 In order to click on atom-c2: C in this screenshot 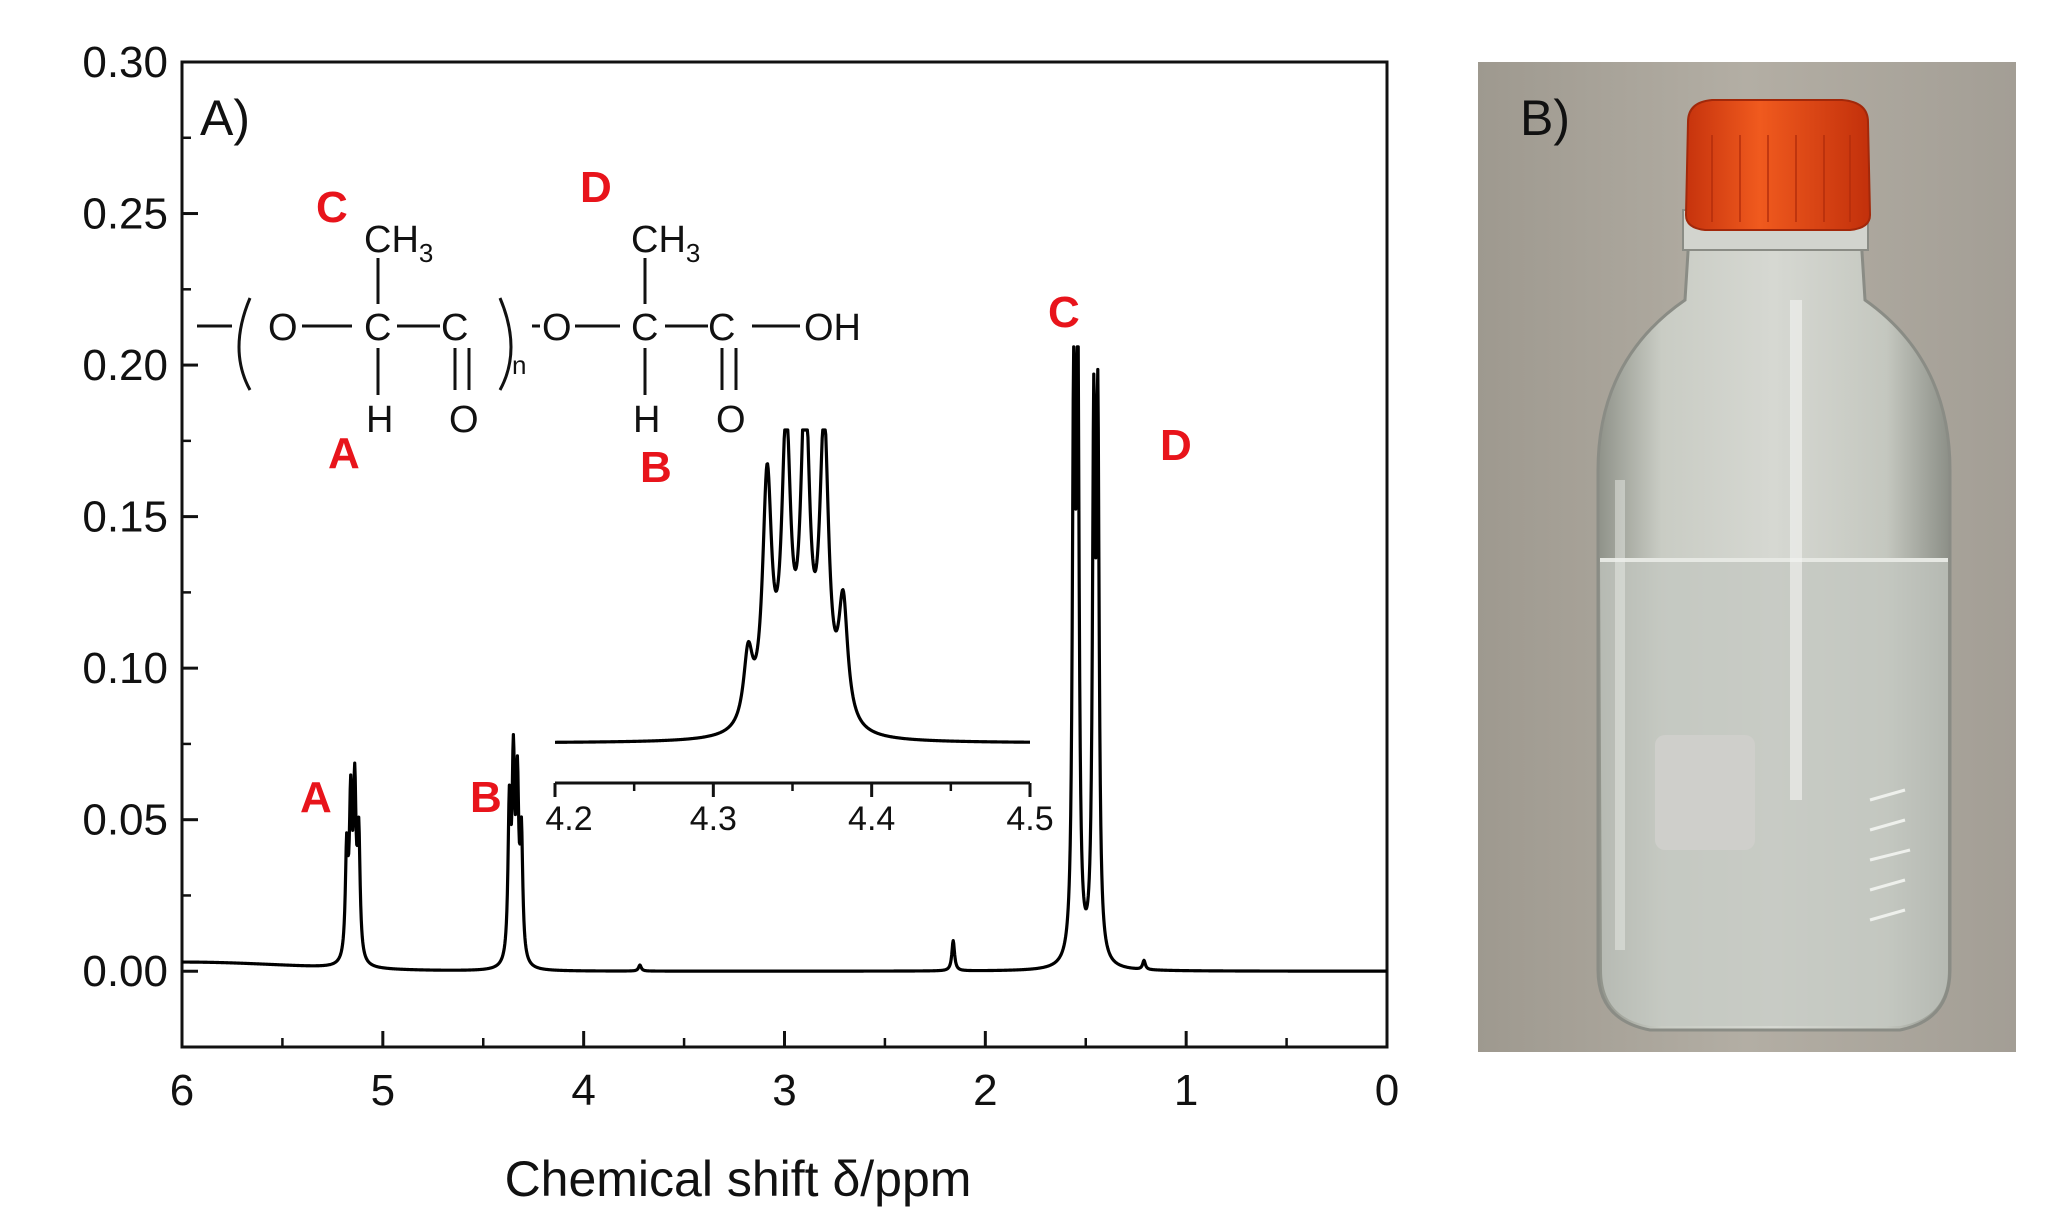, I will do `click(454, 328)`.